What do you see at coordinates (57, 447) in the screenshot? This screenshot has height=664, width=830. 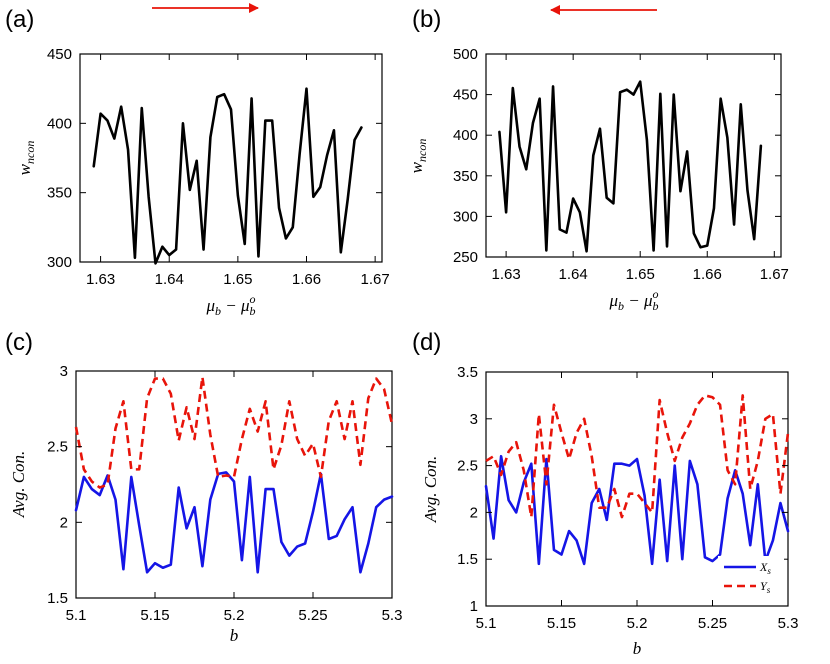 I see `panel-c-ytick-label: 2.5` at bounding box center [57, 447].